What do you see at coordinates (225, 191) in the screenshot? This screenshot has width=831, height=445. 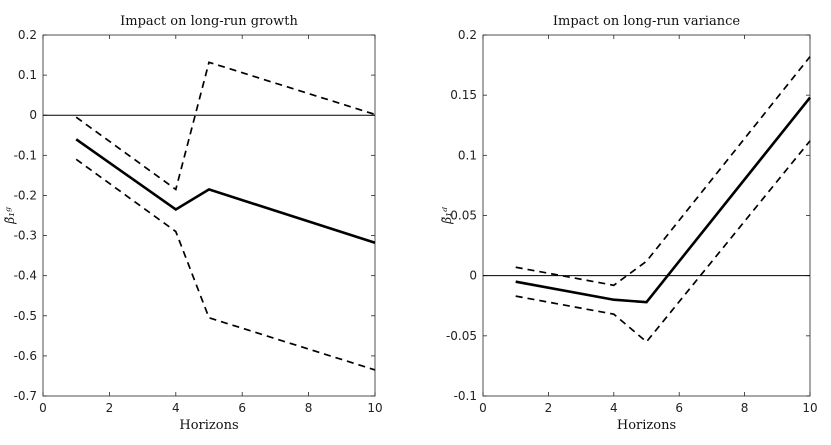 I see `series-line-estimate` at bounding box center [225, 191].